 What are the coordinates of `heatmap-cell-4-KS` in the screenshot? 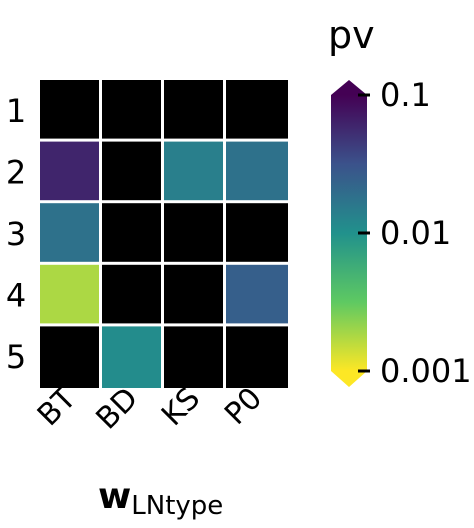 It's located at (193, 294).